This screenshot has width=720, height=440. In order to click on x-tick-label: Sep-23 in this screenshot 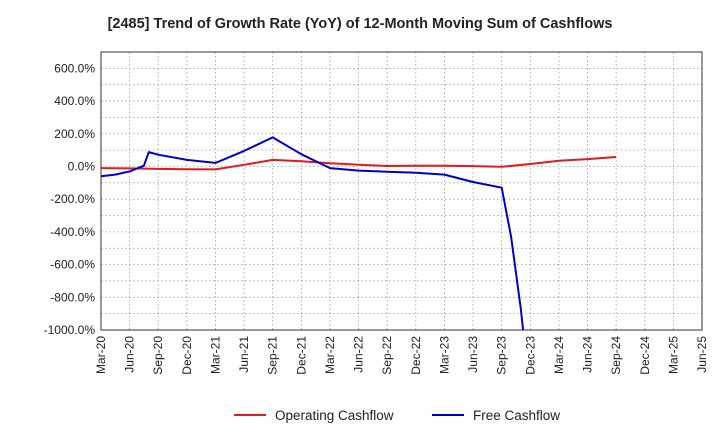, I will do `click(502, 355)`.